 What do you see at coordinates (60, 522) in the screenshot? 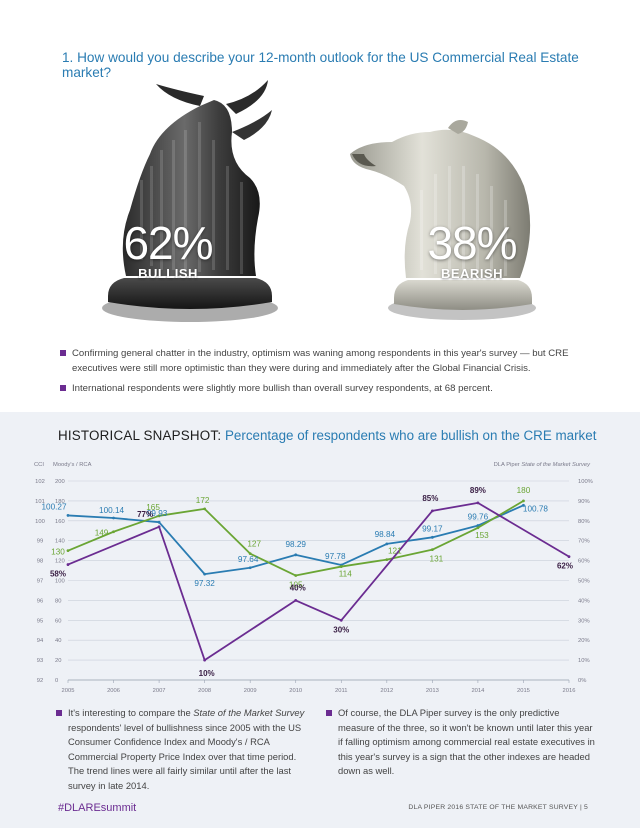
I see `rca-tick-label: 160` at bounding box center [60, 522].